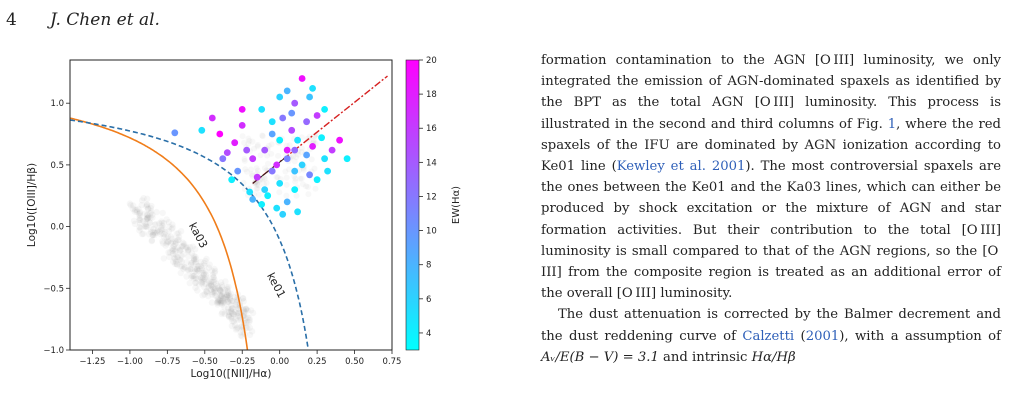  Describe the element at coordinates (681, 167) in the screenshot. I see `citation-kewley: Kewley et al. 2001` at that location.